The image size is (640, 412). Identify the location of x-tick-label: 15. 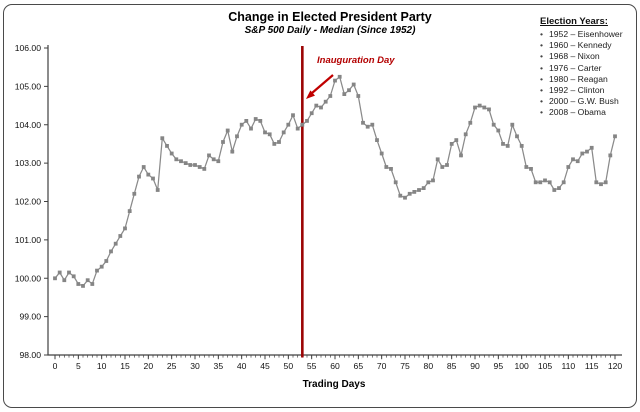
(125, 366).